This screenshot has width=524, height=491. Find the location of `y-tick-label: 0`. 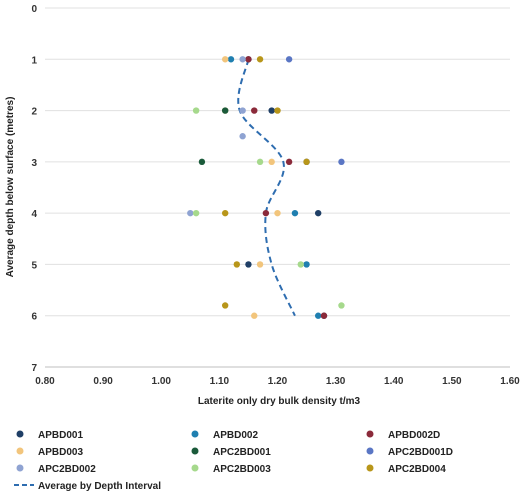

y-tick-label: 0 is located at coordinates (34, 9).